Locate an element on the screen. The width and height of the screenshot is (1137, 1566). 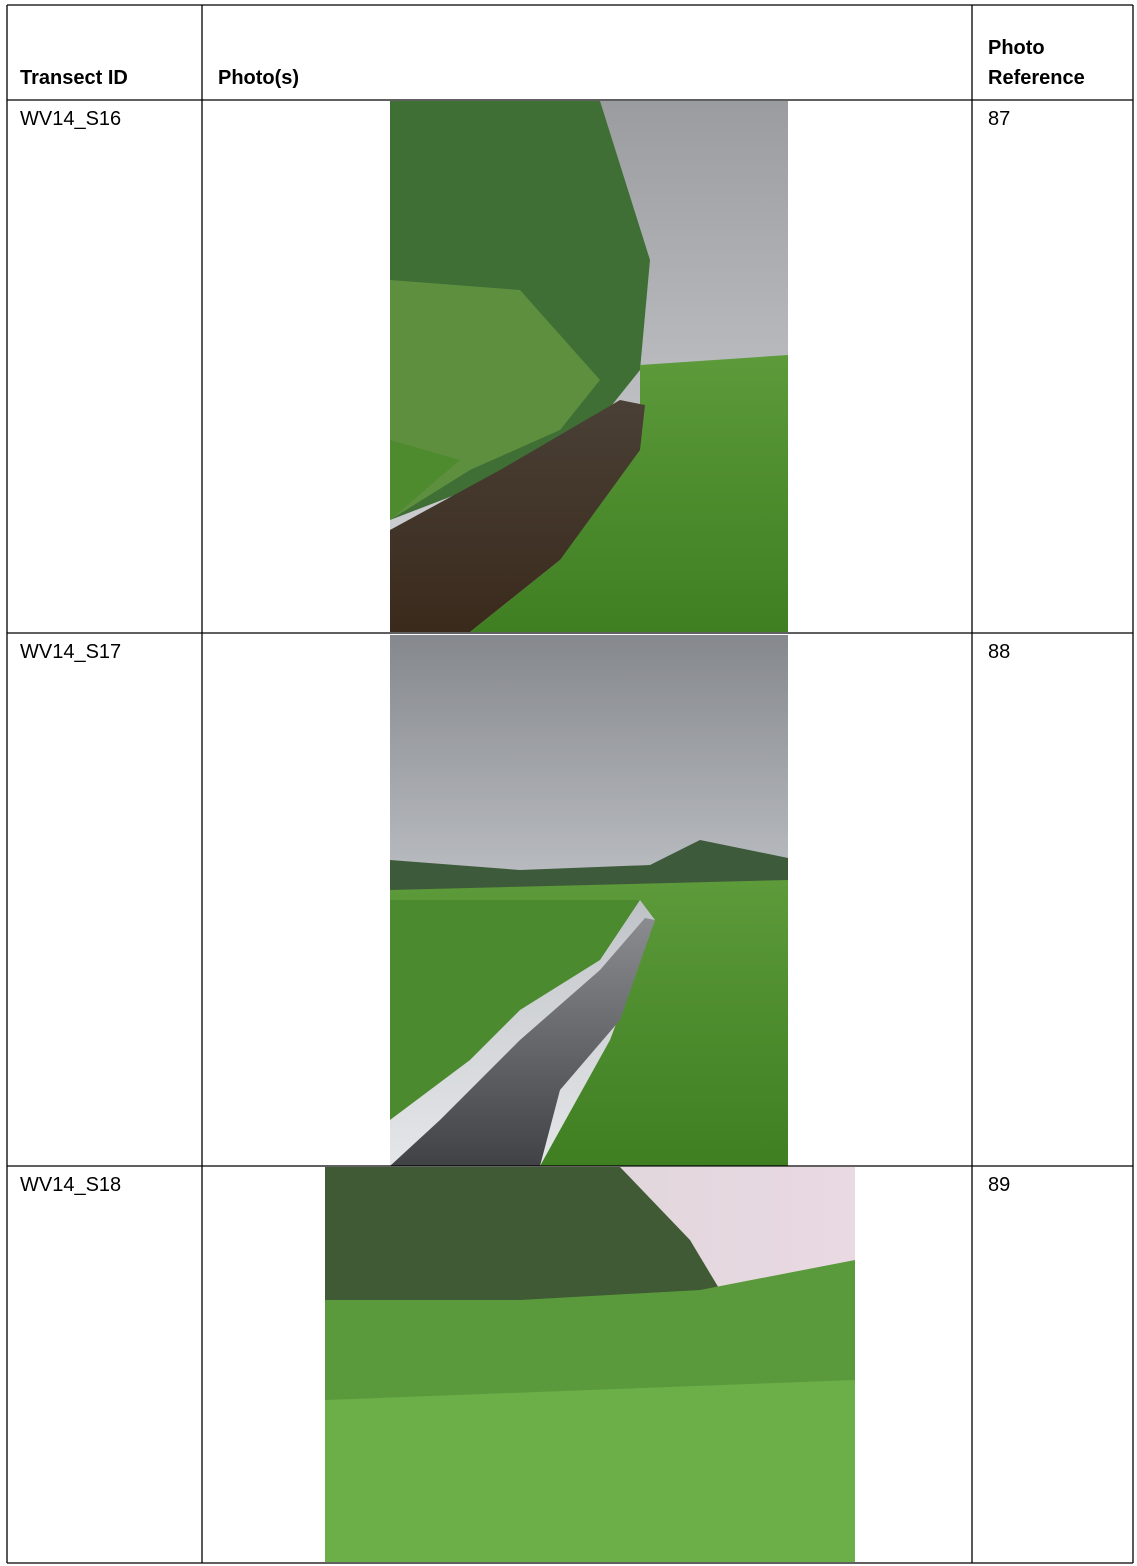
photo-reference: 87 is located at coordinates (999, 119).